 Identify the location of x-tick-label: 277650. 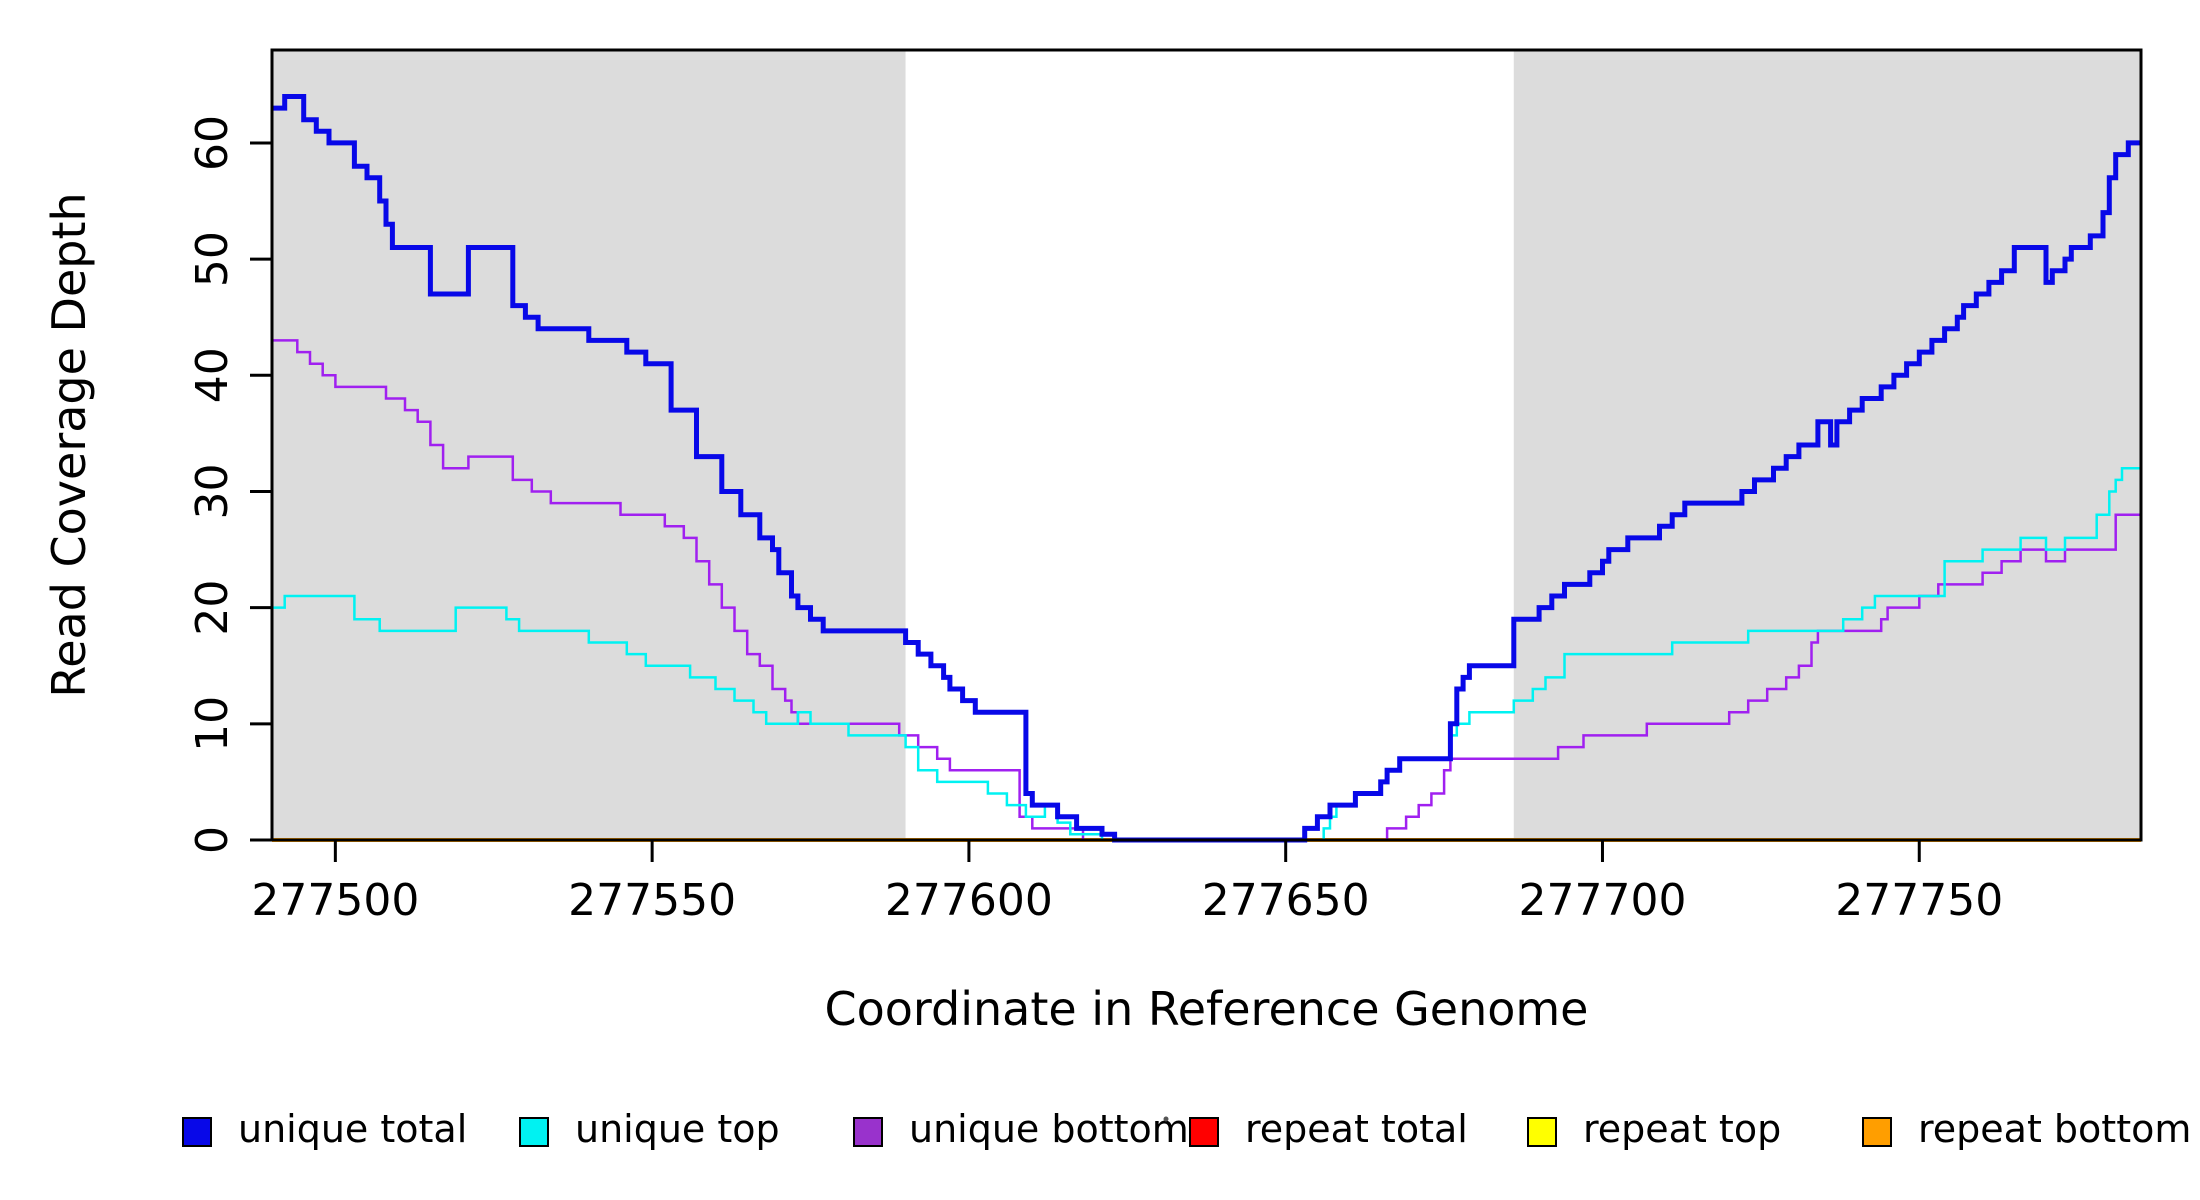
(1286, 900).